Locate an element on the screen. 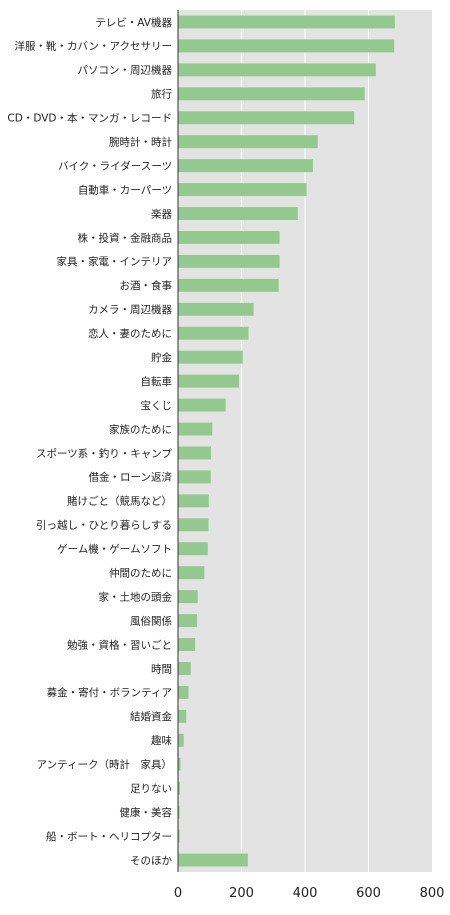  category-label-15: 自転車 is located at coordinates (157, 381).